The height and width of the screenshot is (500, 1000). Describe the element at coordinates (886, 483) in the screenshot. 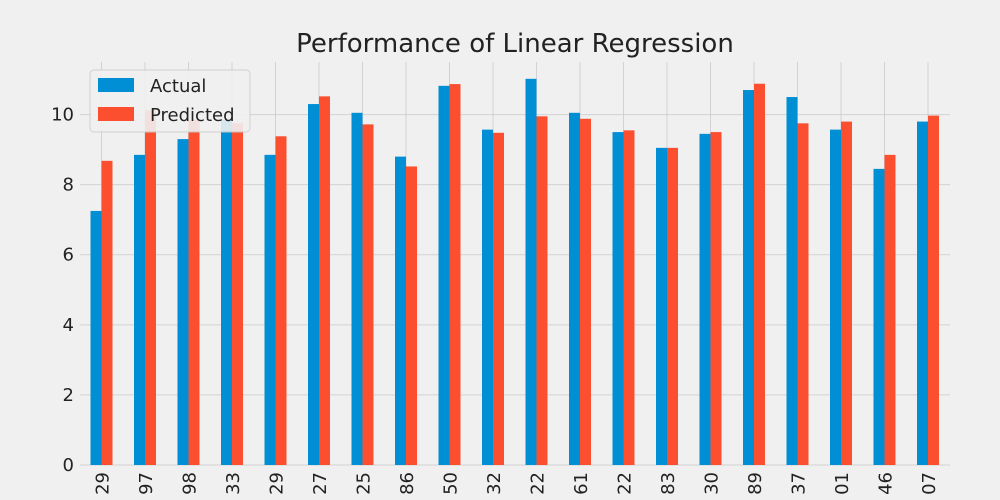

I see `x-tick-label: 46` at that location.